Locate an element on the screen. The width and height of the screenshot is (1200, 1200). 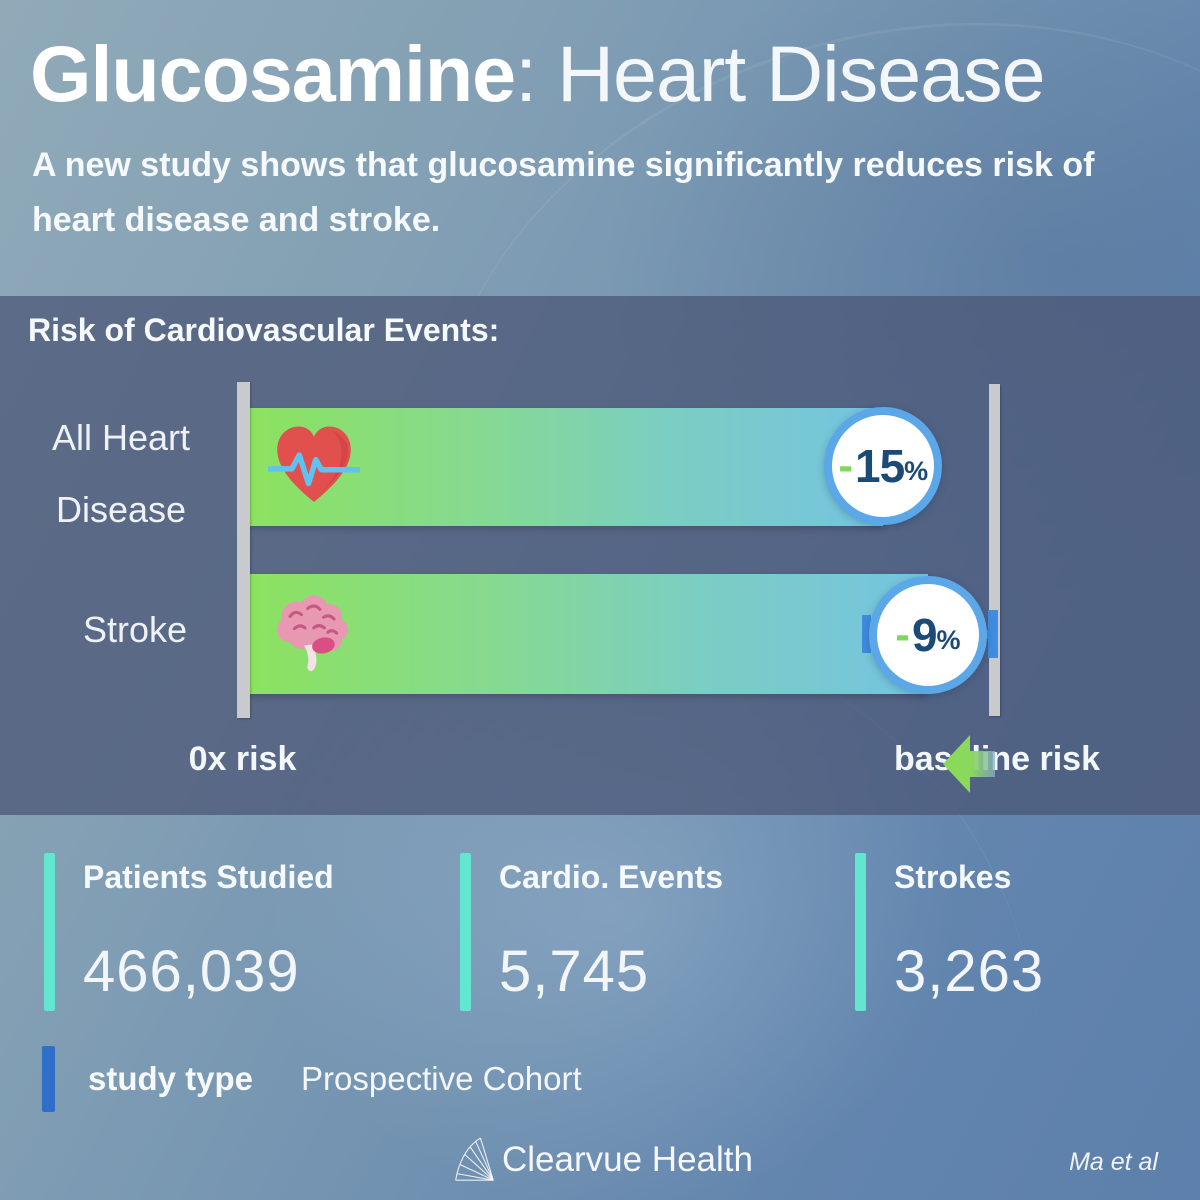
stat-value: 3,263 is located at coordinates (969, 971).